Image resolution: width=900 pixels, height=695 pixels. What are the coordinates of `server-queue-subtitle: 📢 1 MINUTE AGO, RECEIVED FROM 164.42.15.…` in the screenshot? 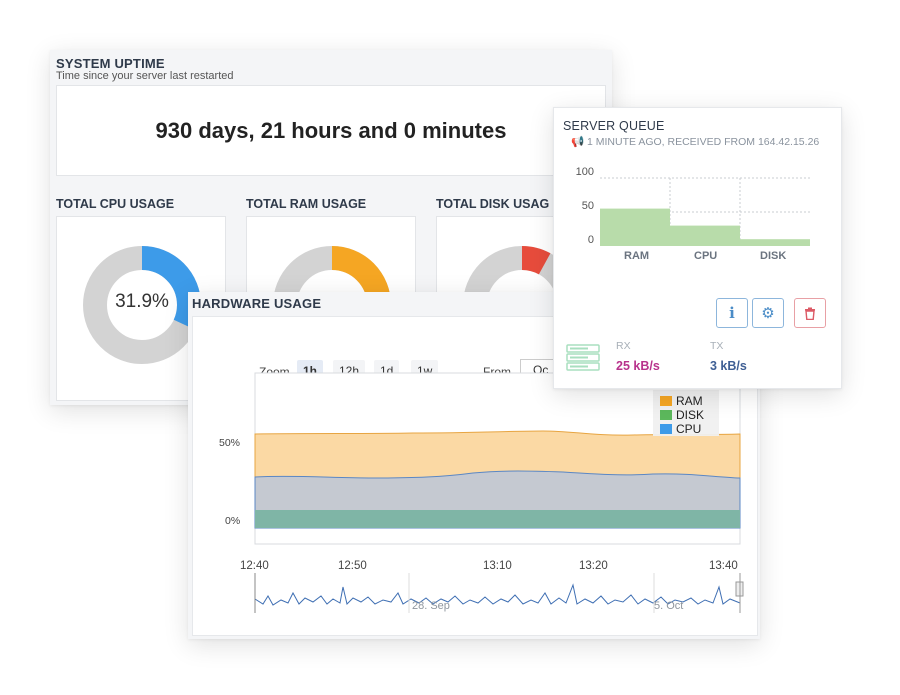 It's located at (695, 141).